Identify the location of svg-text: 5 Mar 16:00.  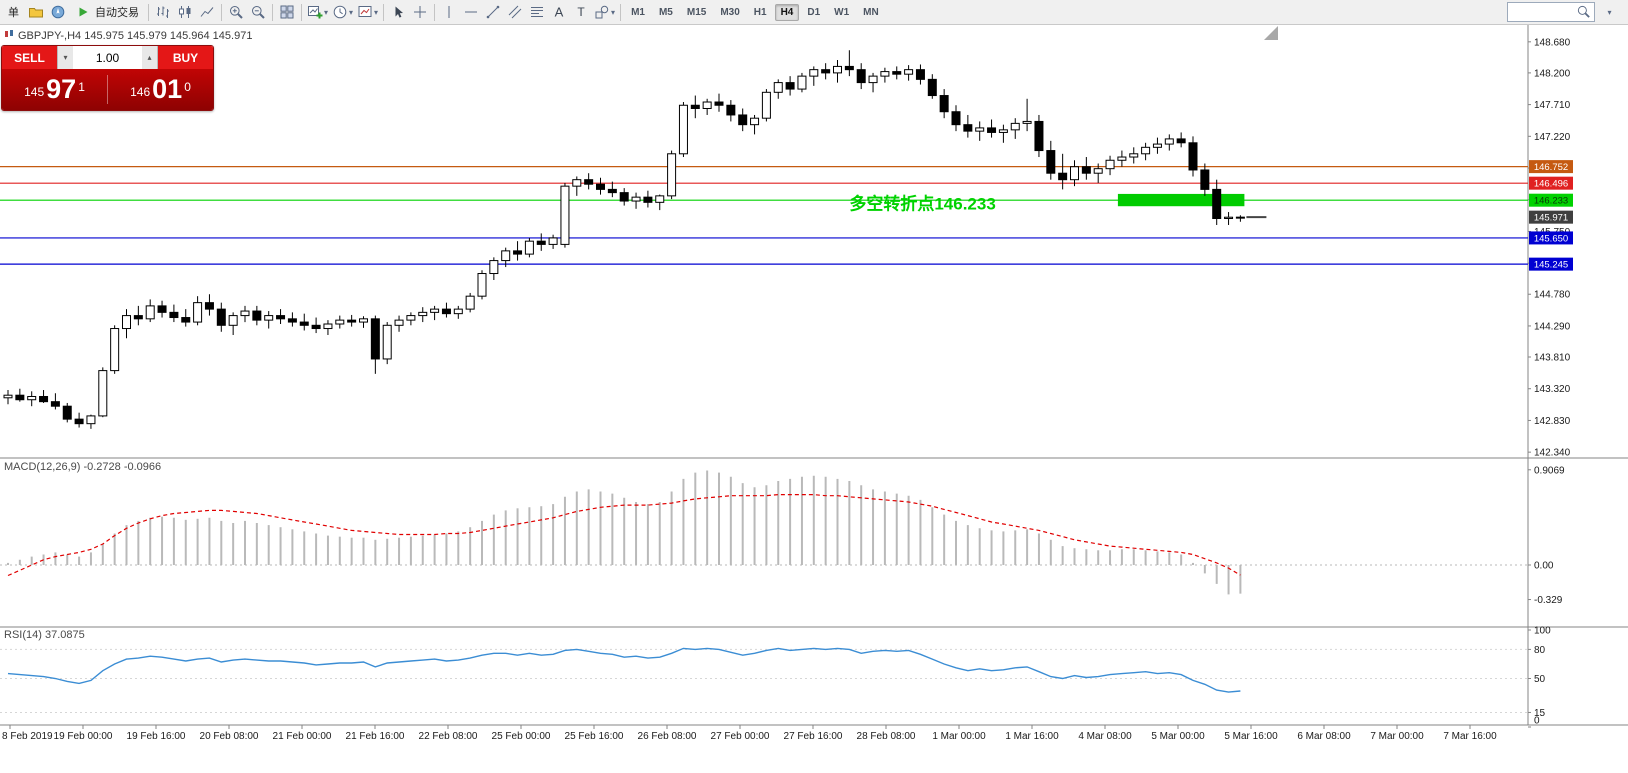
(1251, 736).